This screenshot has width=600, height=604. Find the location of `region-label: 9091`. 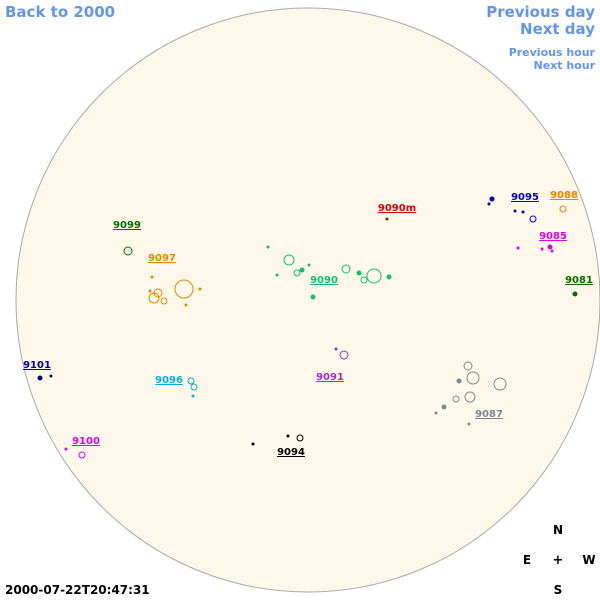

region-label: 9091 is located at coordinates (330, 377).